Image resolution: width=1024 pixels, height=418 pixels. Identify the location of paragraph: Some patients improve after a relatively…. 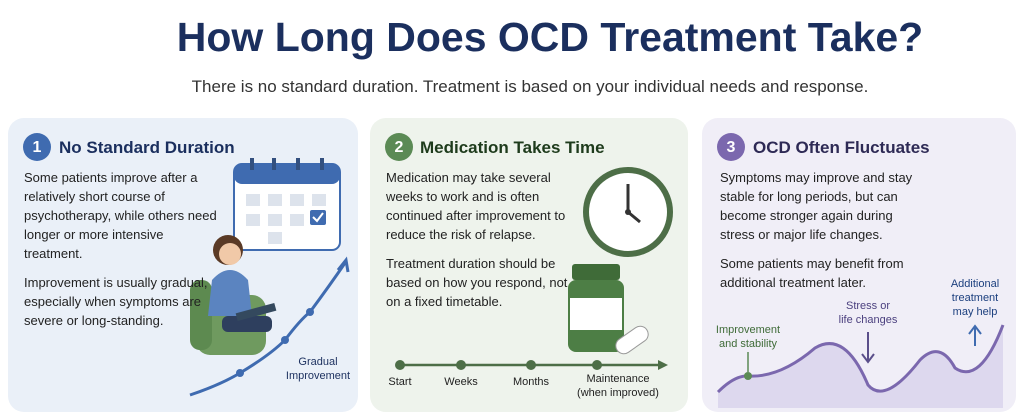
(120, 215).